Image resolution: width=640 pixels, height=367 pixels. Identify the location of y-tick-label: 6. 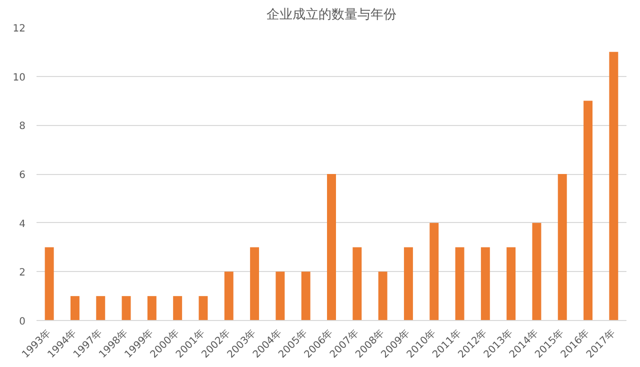
(22, 175).